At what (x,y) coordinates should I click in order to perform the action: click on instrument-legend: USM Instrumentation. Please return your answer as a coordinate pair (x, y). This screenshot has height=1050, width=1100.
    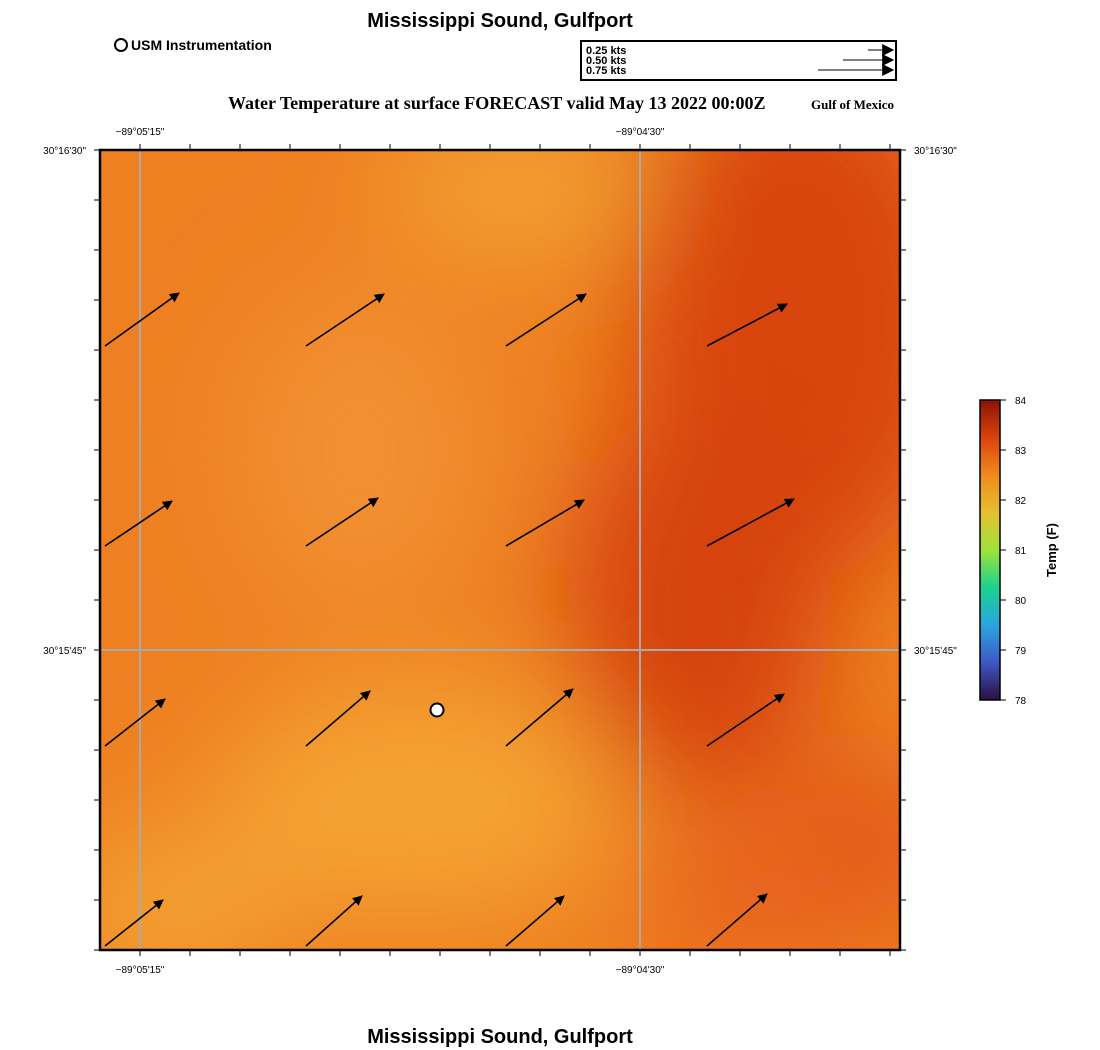
    Looking at the image, I should click on (193, 45).